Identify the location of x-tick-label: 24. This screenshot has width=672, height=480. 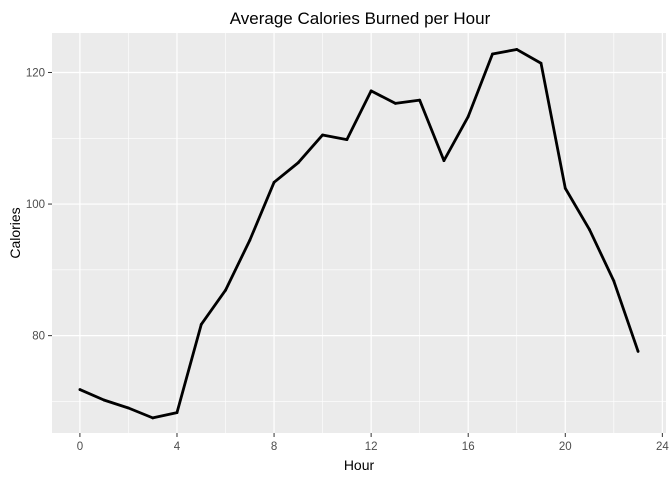
(662, 447).